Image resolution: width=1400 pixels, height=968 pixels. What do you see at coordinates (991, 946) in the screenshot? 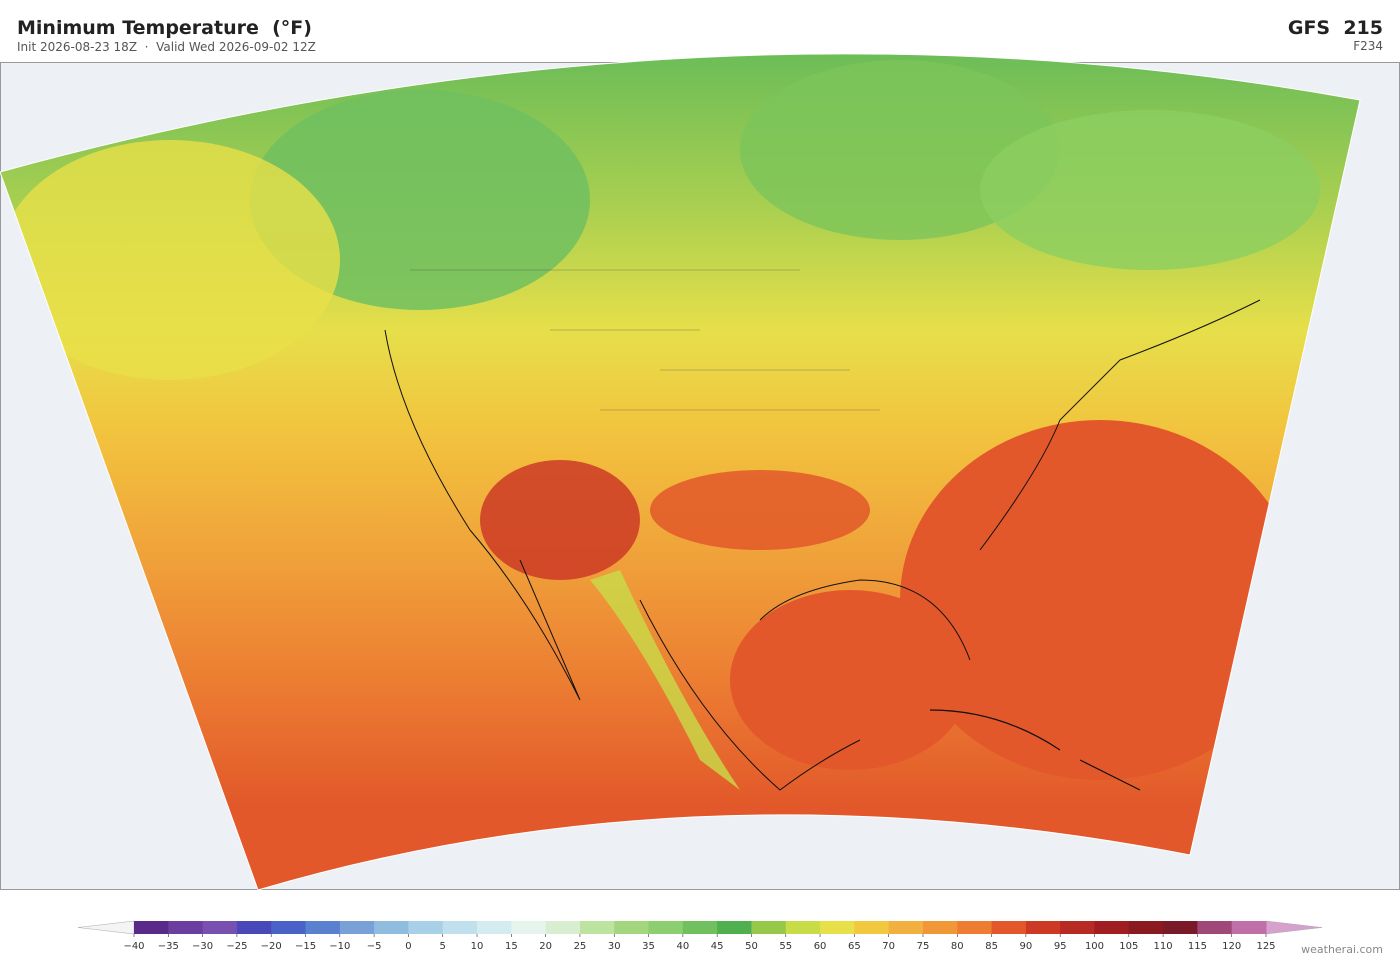
I see `colorbar-tick-label: 85` at bounding box center [991, 946].